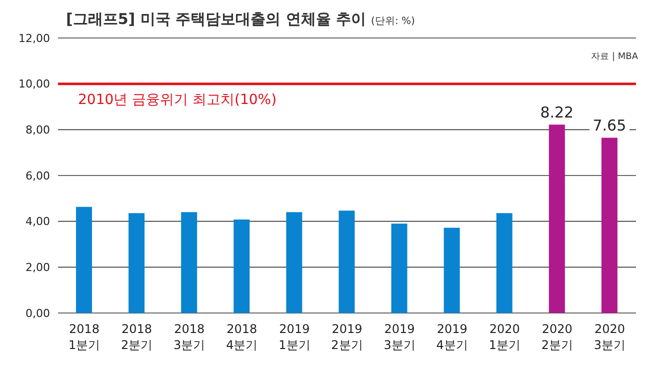 The height and width of the screenshot is (365, 650). I want to click on data-label: 7.65, so click(609, 125).